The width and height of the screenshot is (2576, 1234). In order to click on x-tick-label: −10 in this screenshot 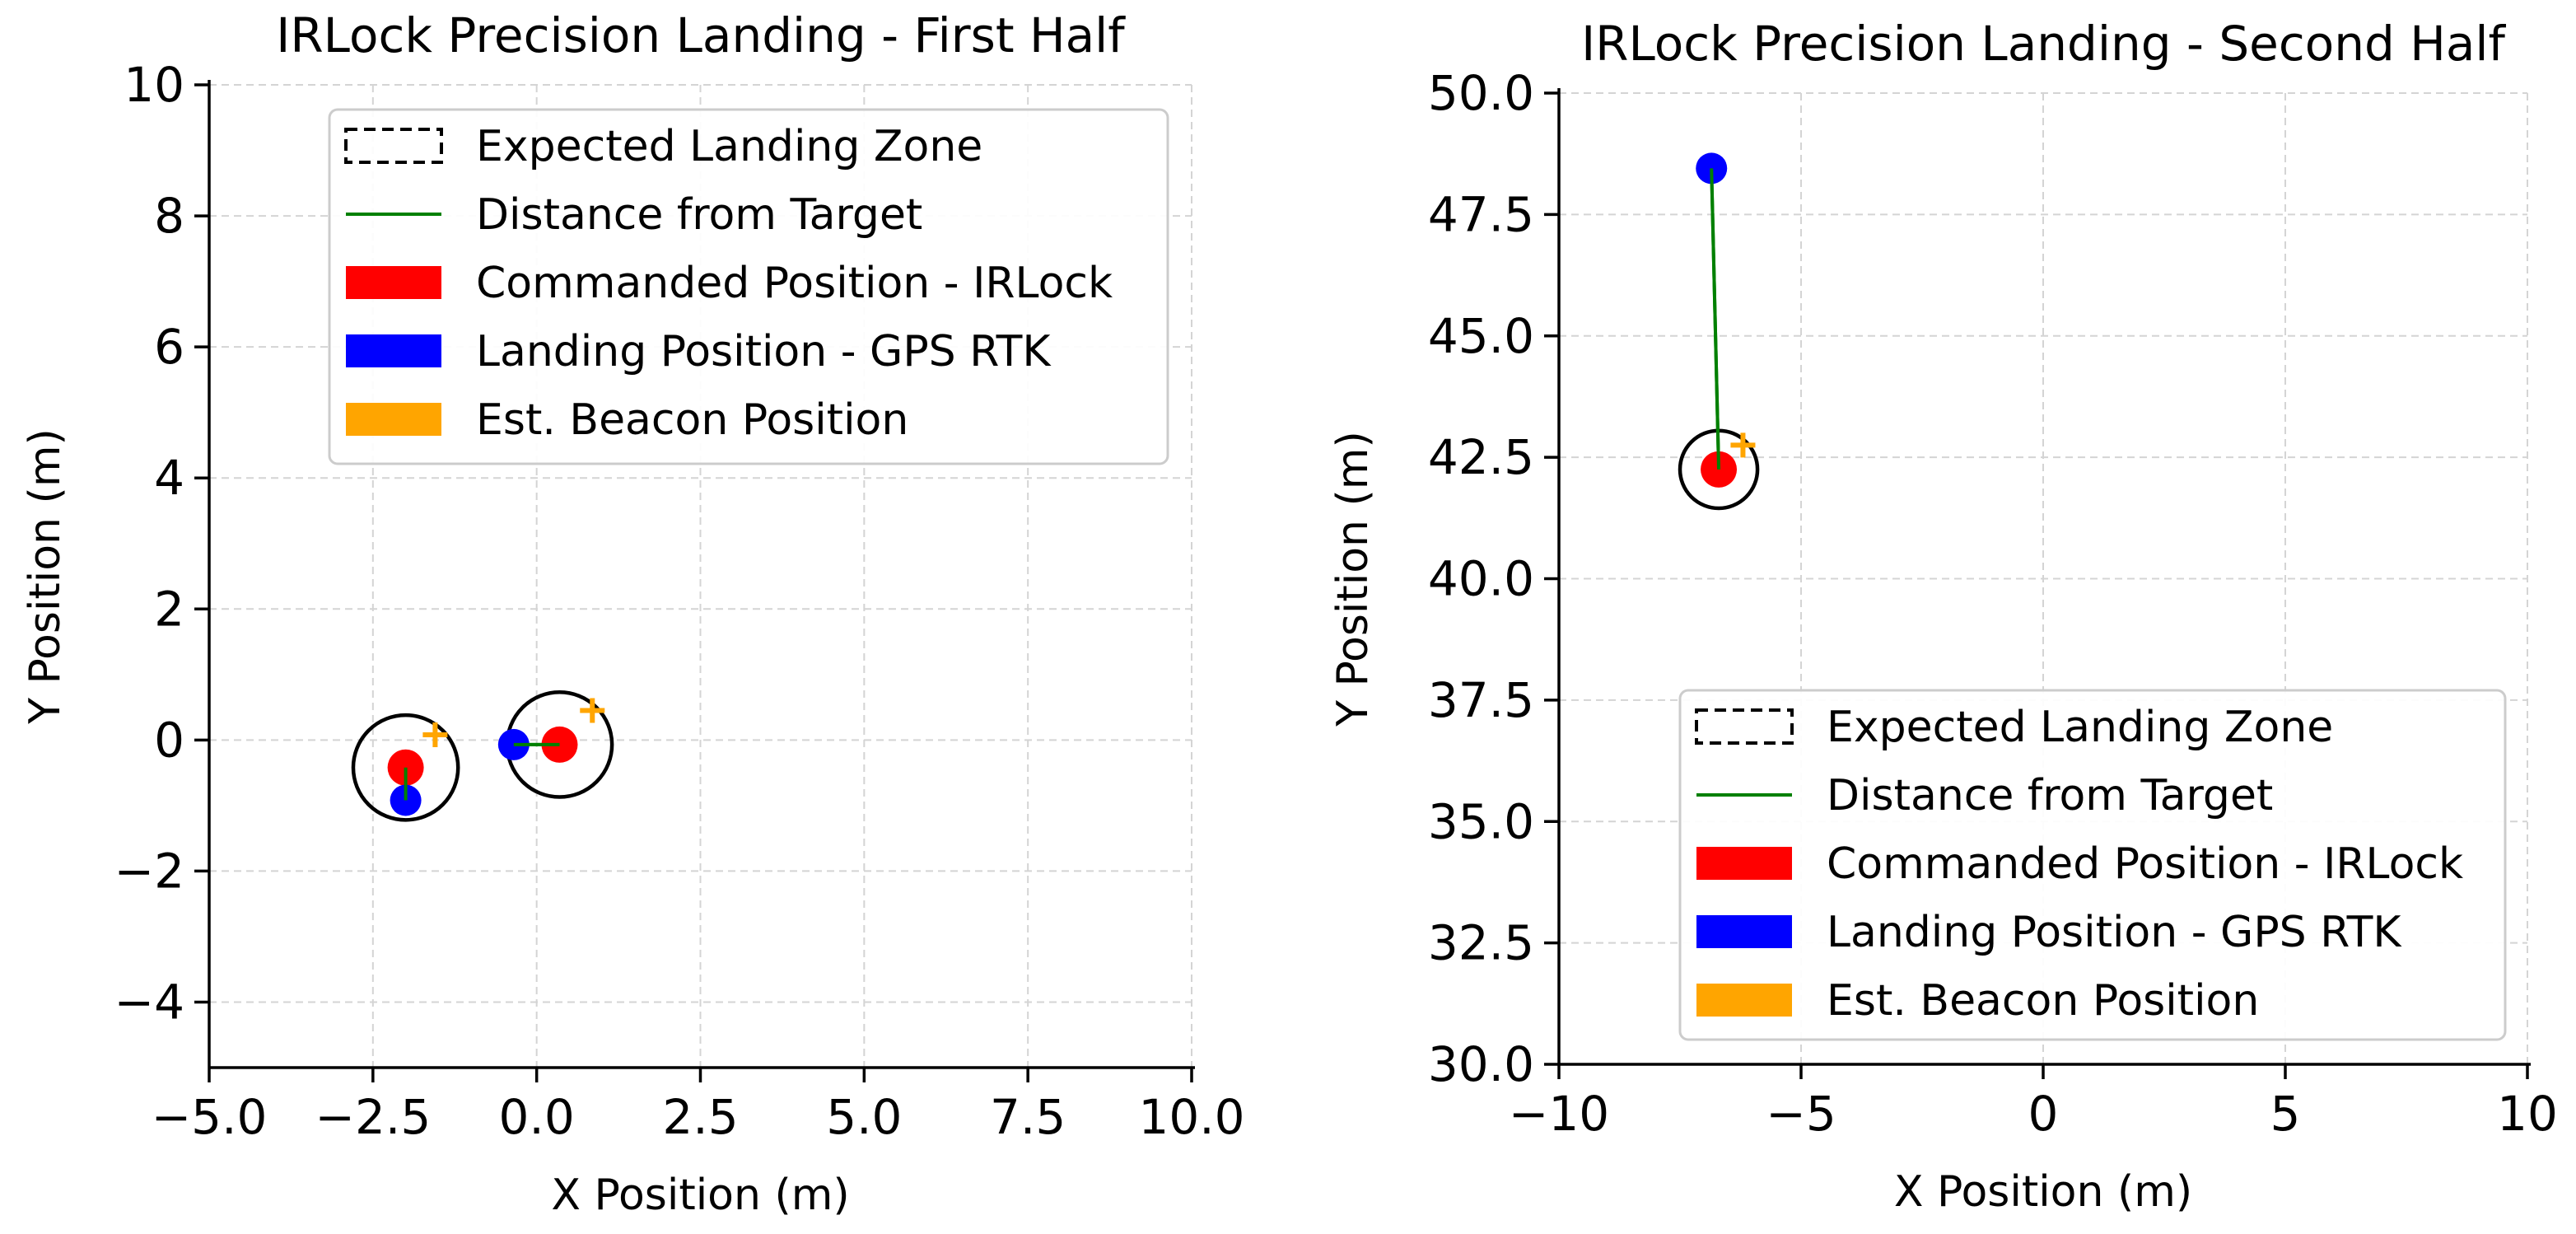, I will do `click(1559, 1114)`.